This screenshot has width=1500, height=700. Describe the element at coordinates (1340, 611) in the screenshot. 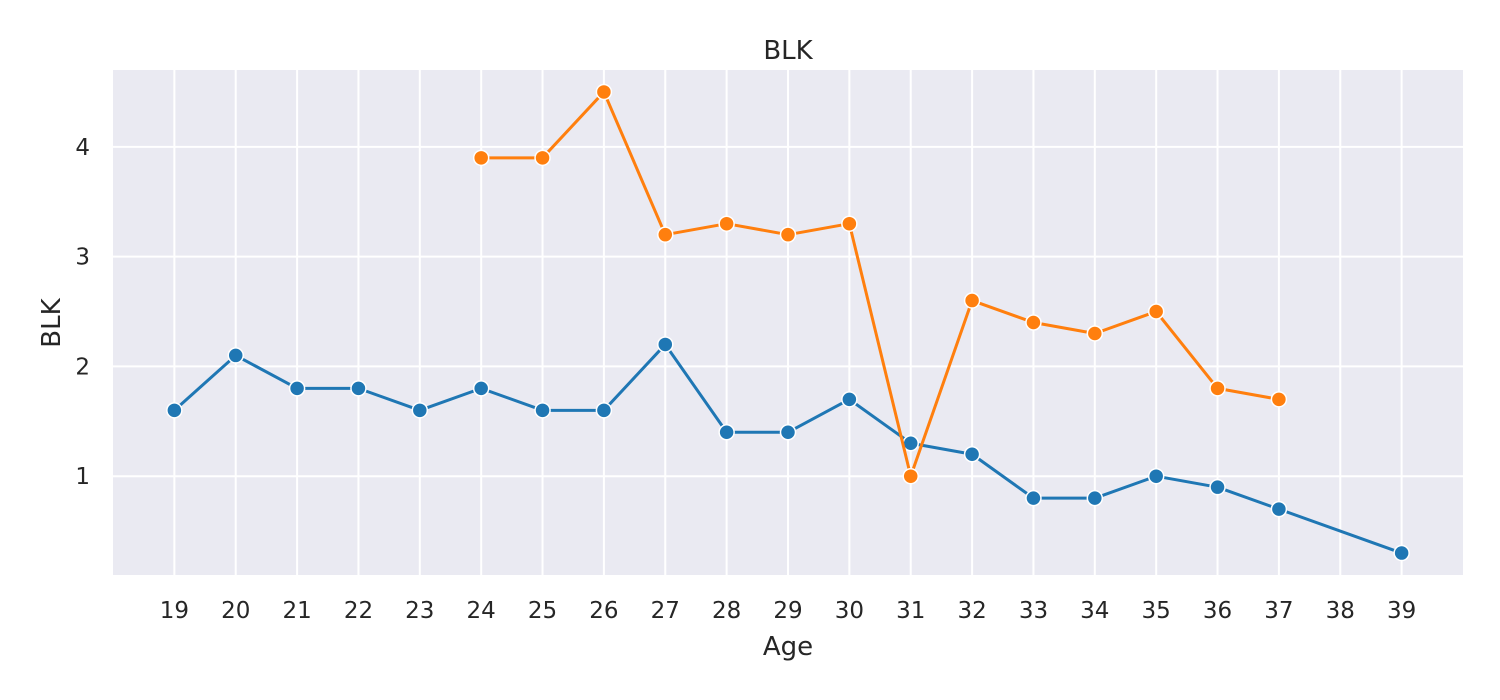

I see `x-tick-label: 38` at that location.